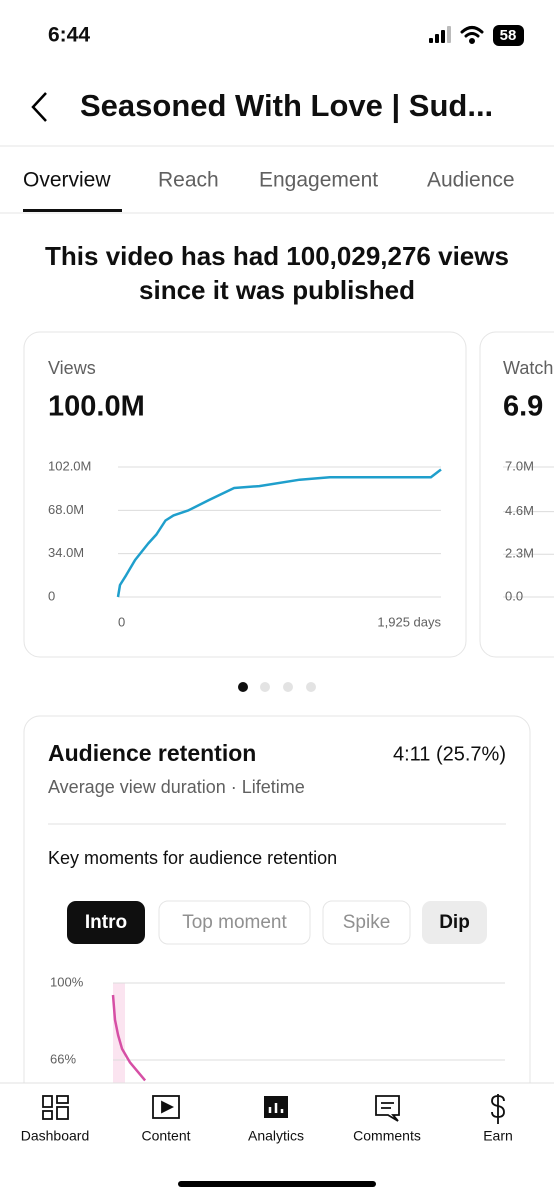 This screenshot has width=554, height=1200. Describe the element at coordinates (72, 210) in the screenshot. I see `tab-underline` at that location.